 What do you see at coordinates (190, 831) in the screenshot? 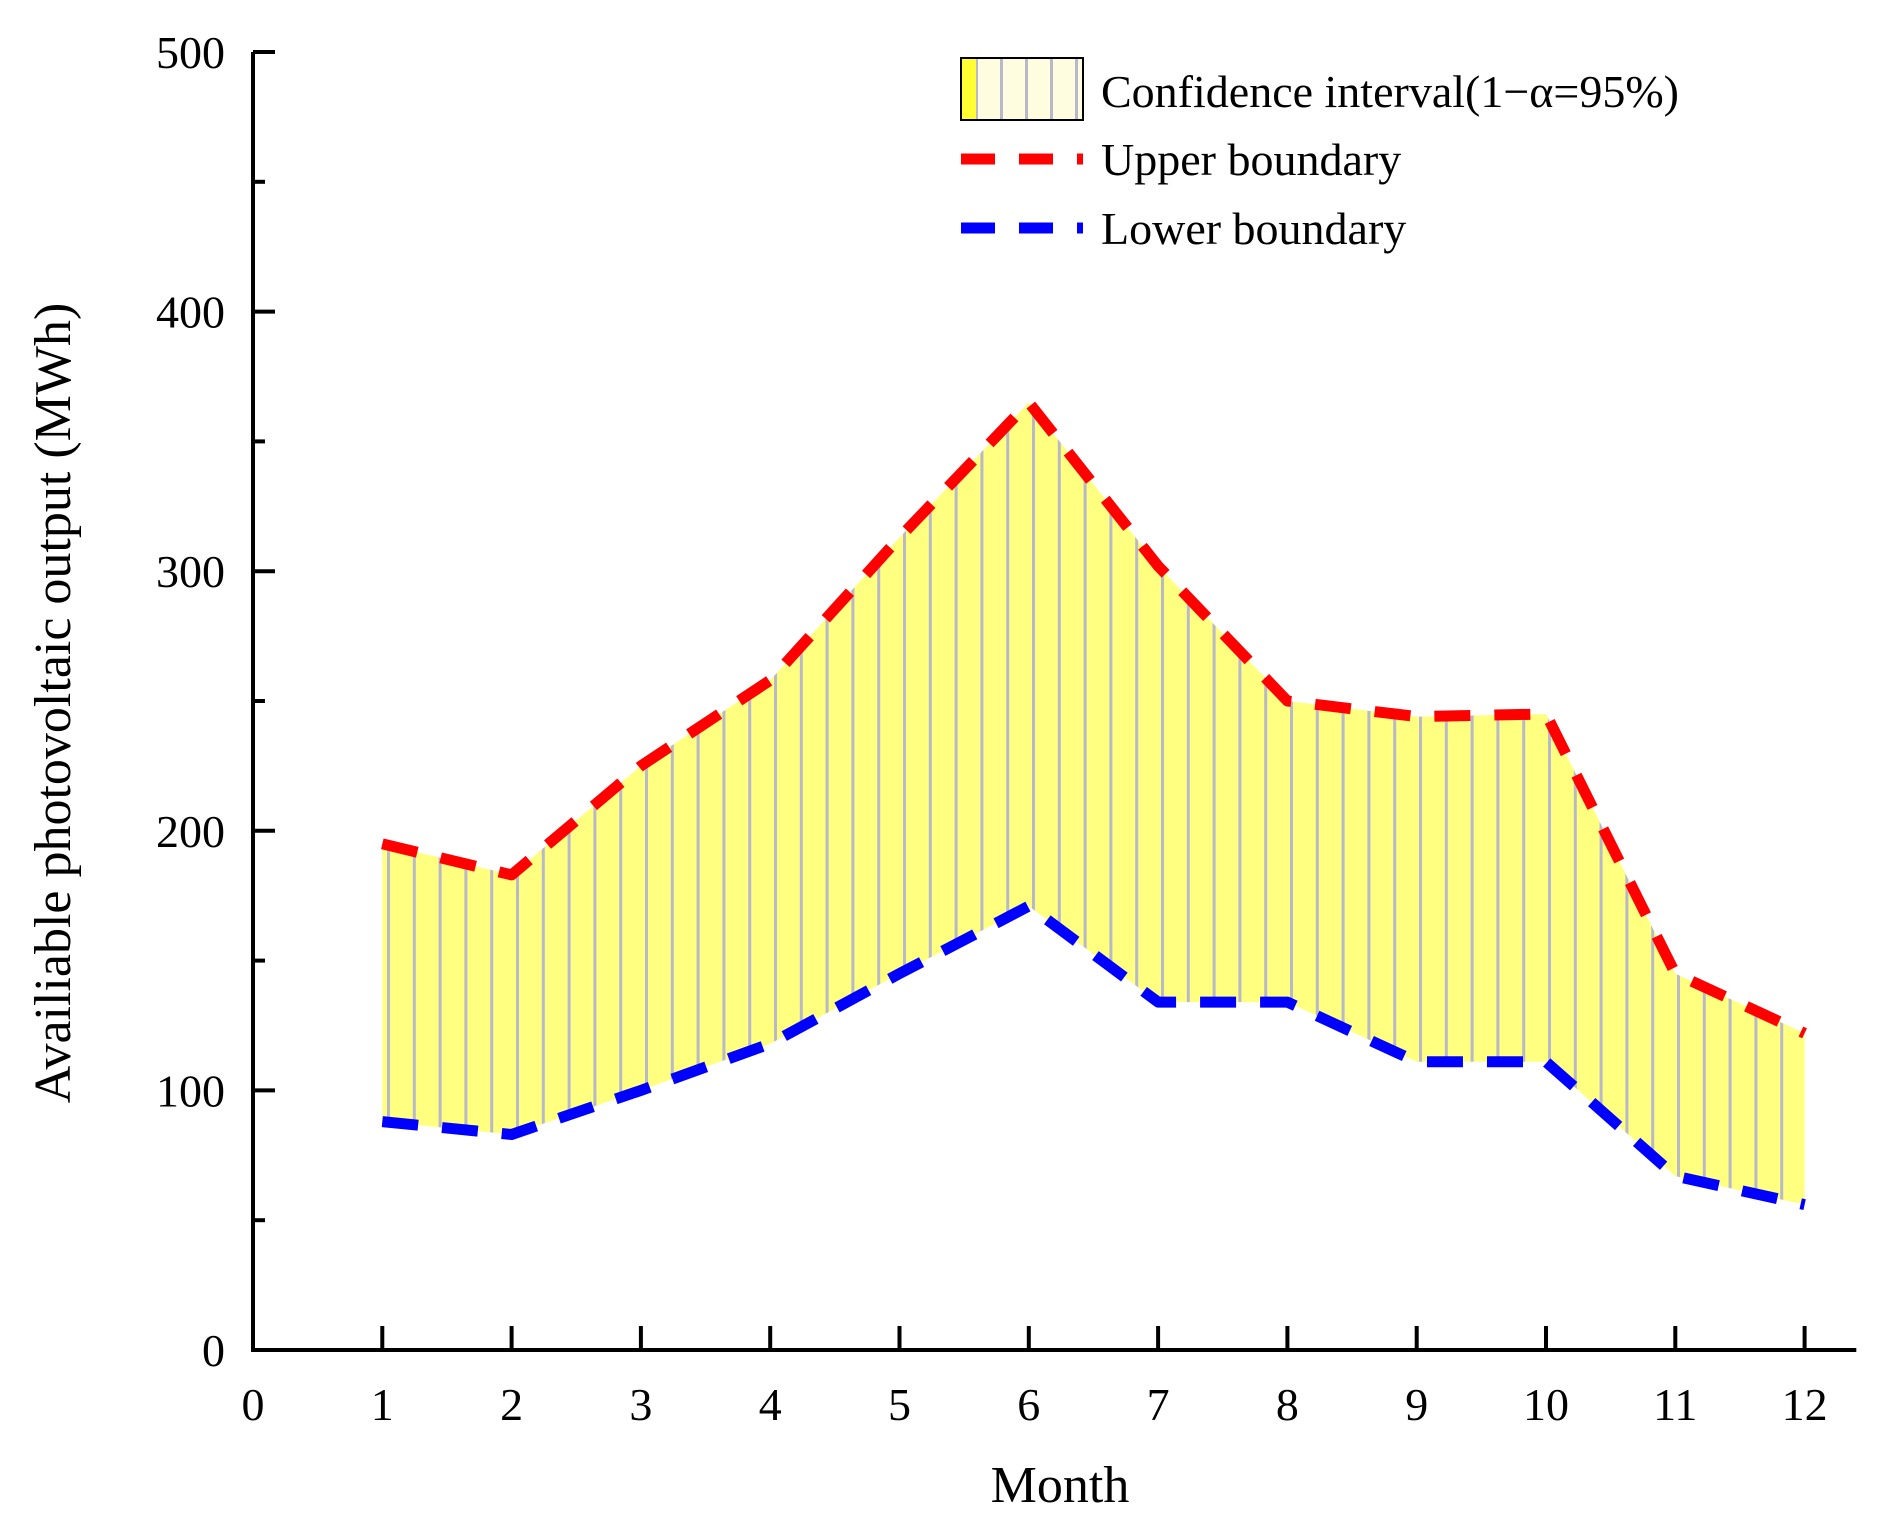
I see `y-tick-label: 200` at bounding box center [190, 831].